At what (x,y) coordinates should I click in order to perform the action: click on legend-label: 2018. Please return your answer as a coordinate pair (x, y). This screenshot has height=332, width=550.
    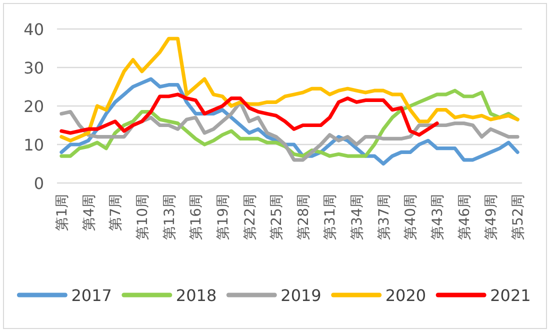
    Looking at the image, I should click on (196, 295).